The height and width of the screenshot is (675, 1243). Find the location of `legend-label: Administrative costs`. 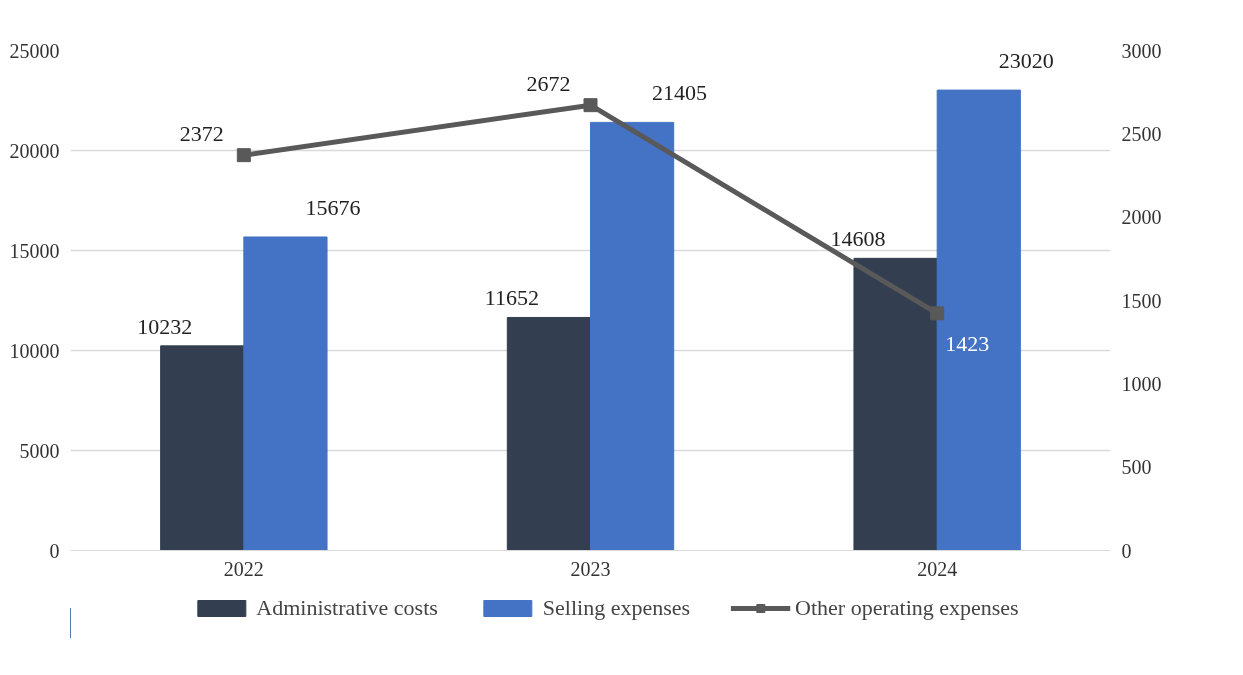

legend-label: Administrative costs is located at coordinates (347, 608).